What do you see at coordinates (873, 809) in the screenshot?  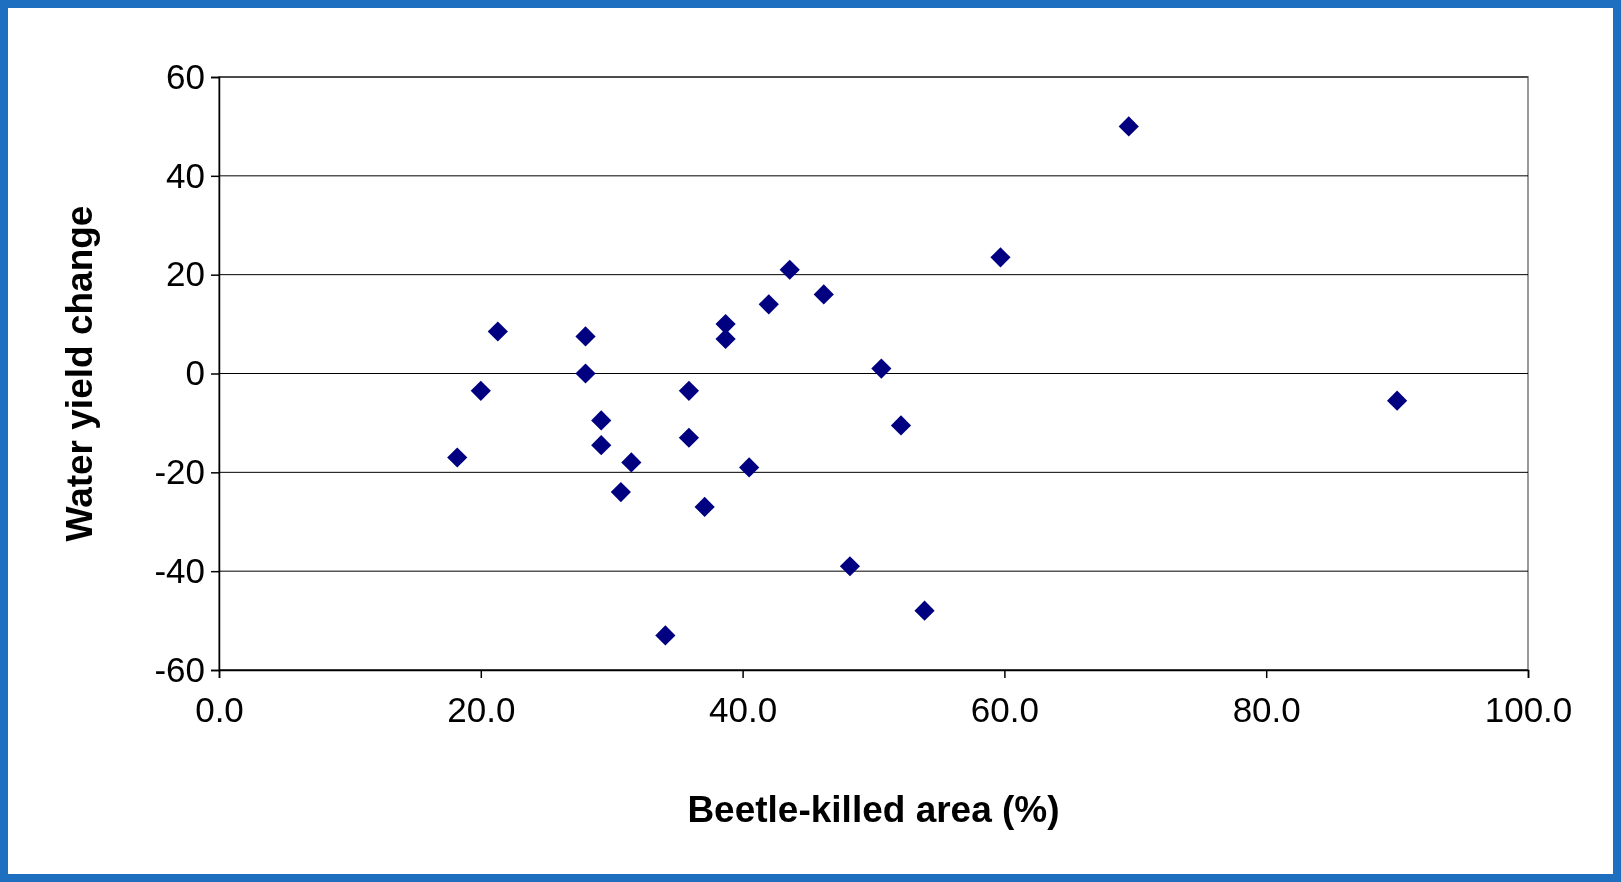 I see `x-axis-title: Beetle-killed area (%)` at bounding box center [873, 809].